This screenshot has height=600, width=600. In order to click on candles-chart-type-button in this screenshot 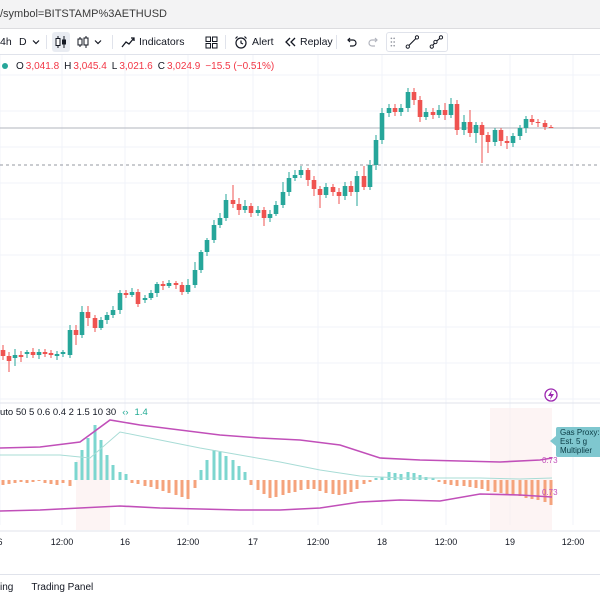, I will do `click(61, 42)`.